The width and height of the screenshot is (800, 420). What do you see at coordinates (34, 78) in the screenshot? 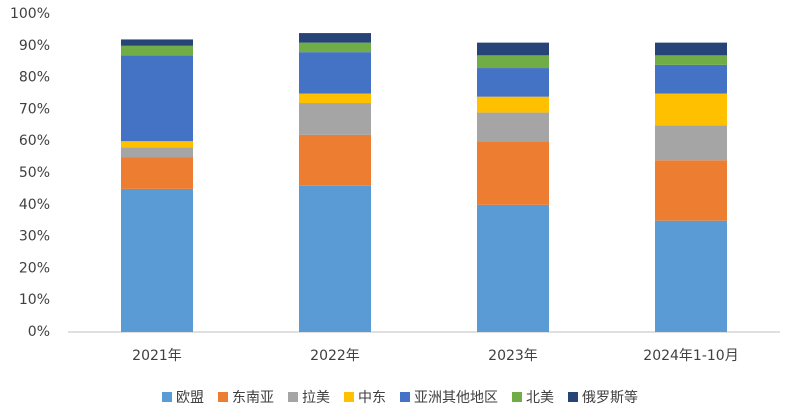
I see `y-tick-label: 80%` at bounding box center [34, 78].